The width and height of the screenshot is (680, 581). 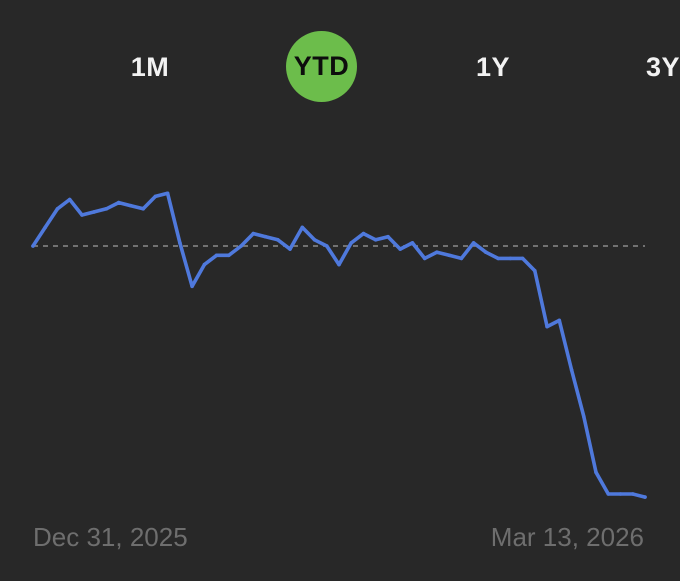 I want to click on x-axis-end-date: Mar 13, 2026, so click(x=567, y=537).